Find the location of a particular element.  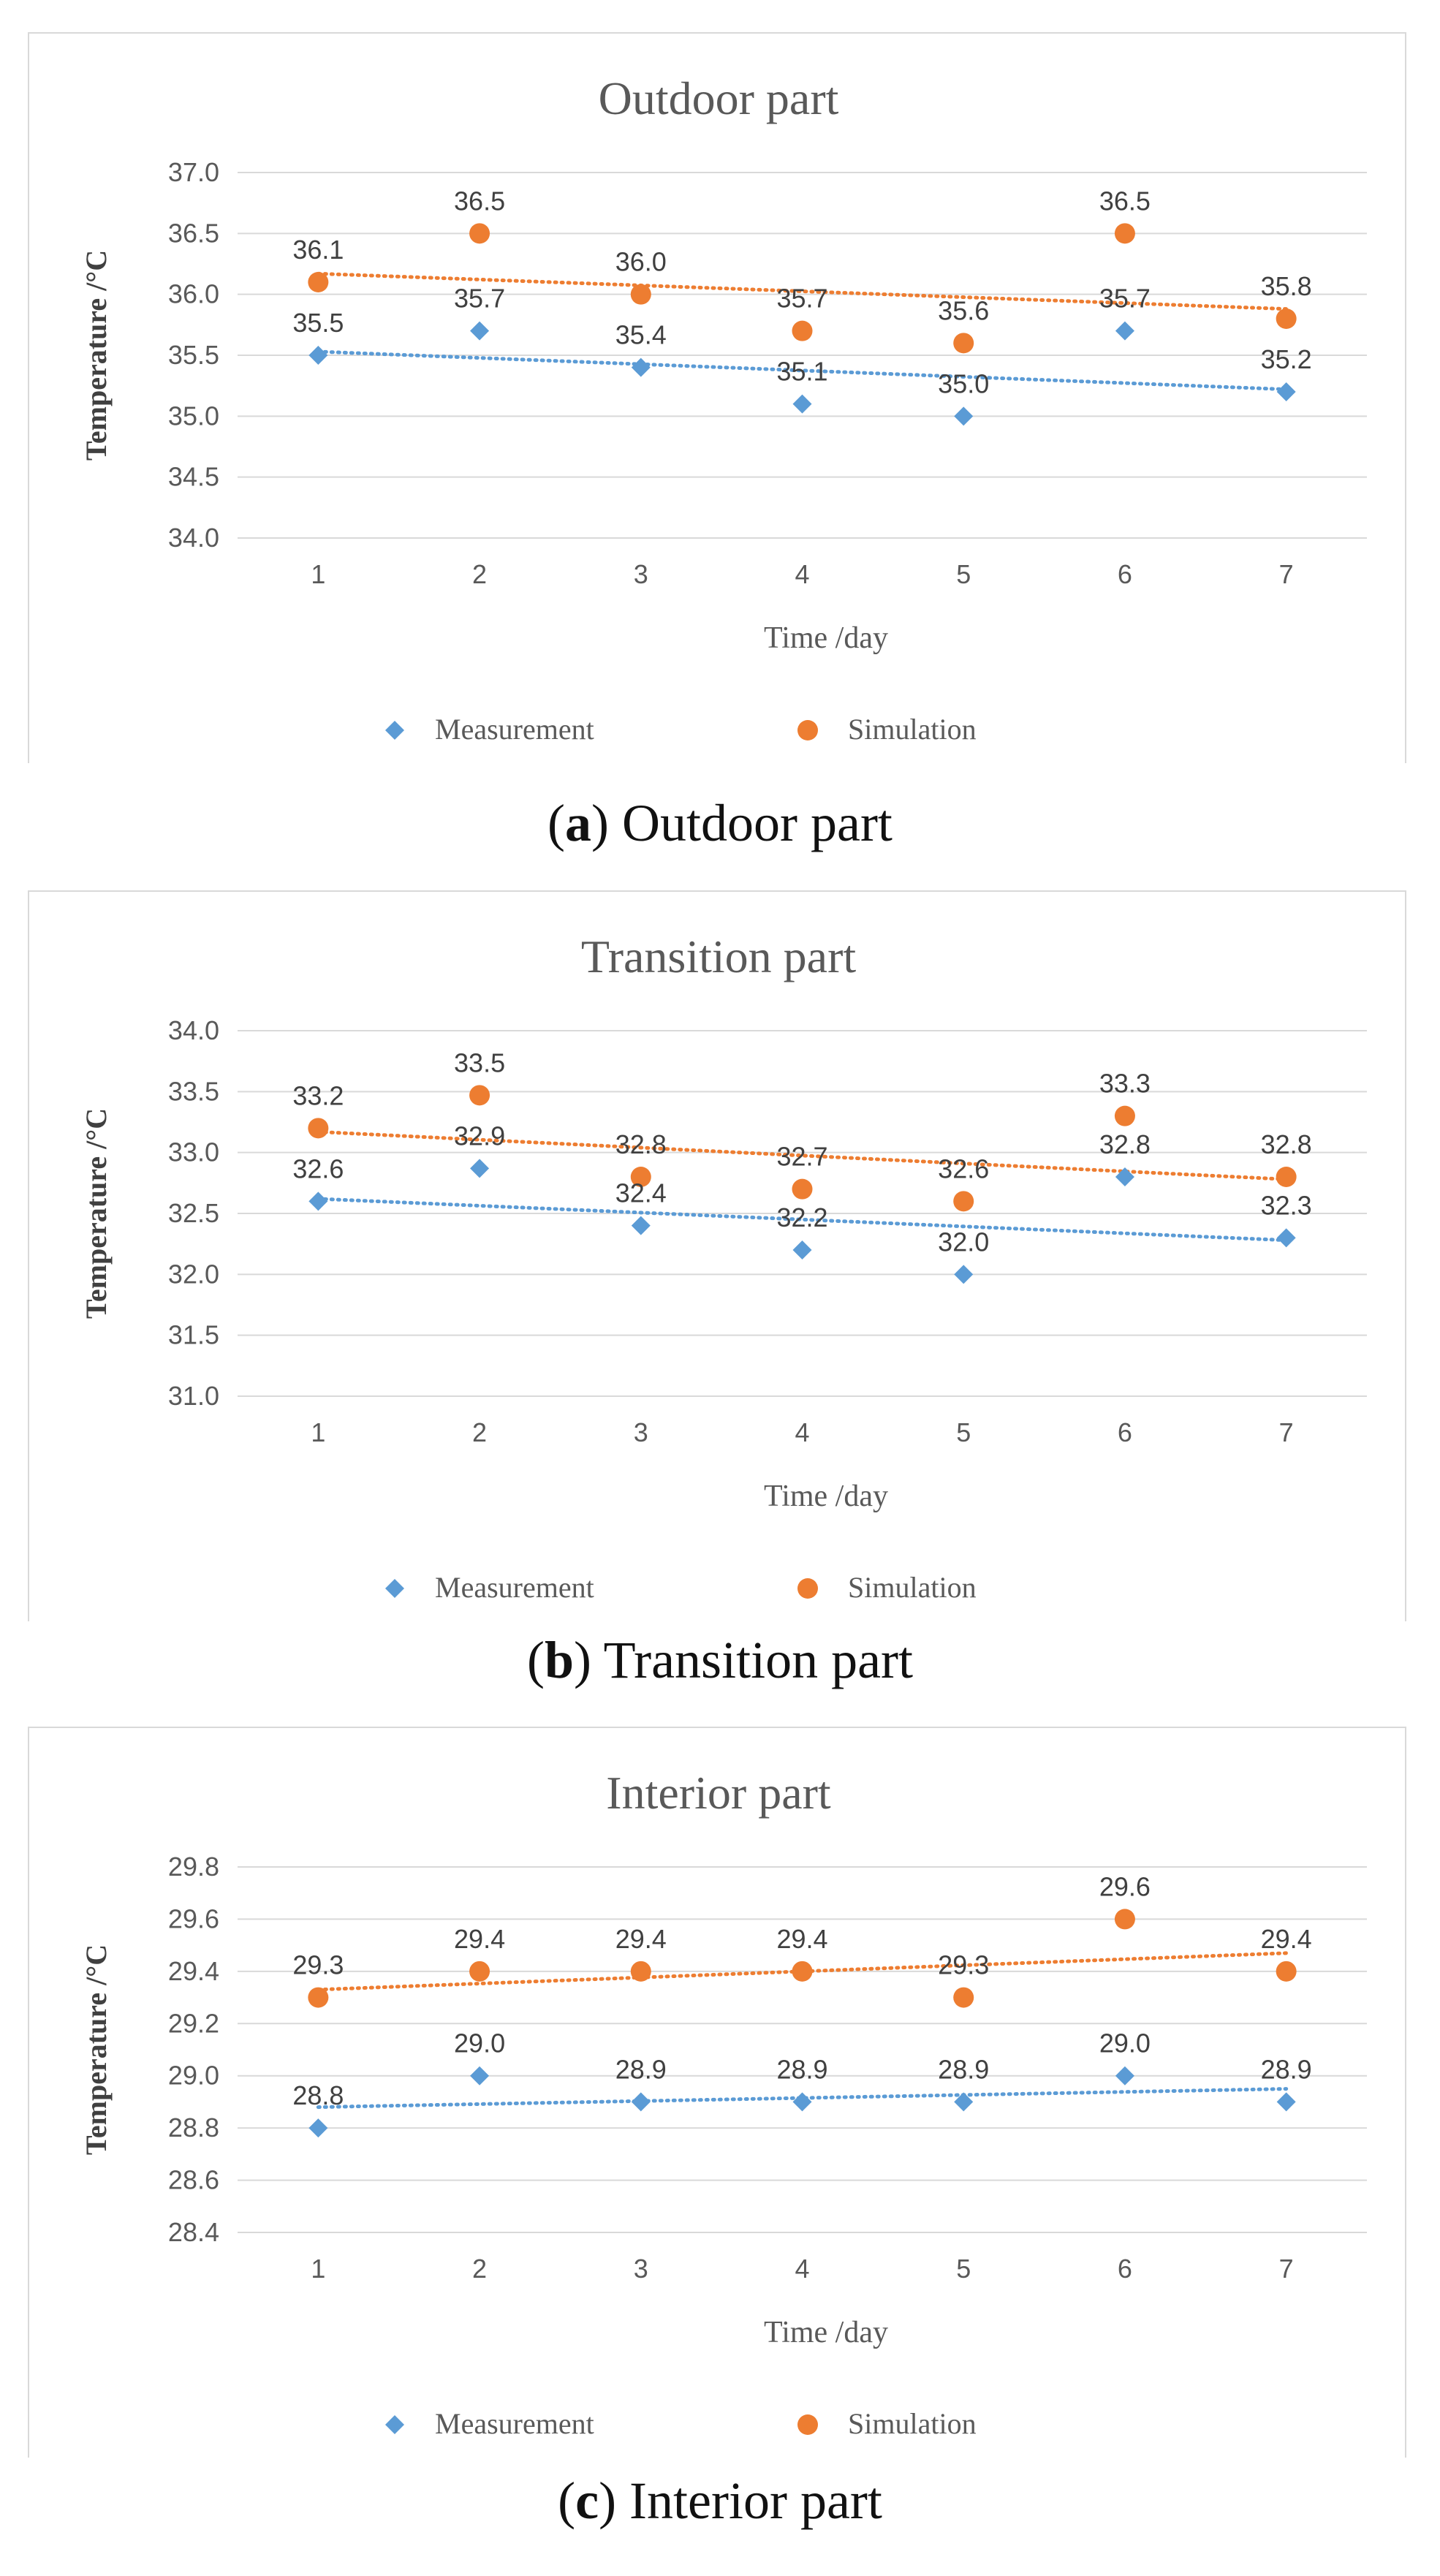

data-label-measurement: 29.0 is located at coordinates (1125, 2043).